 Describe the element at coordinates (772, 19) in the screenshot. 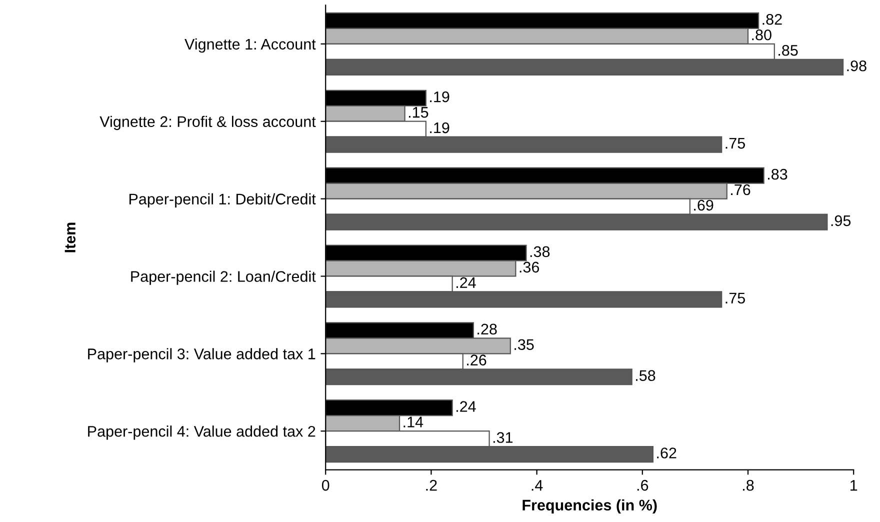

I see `data-label: .82` at that location.